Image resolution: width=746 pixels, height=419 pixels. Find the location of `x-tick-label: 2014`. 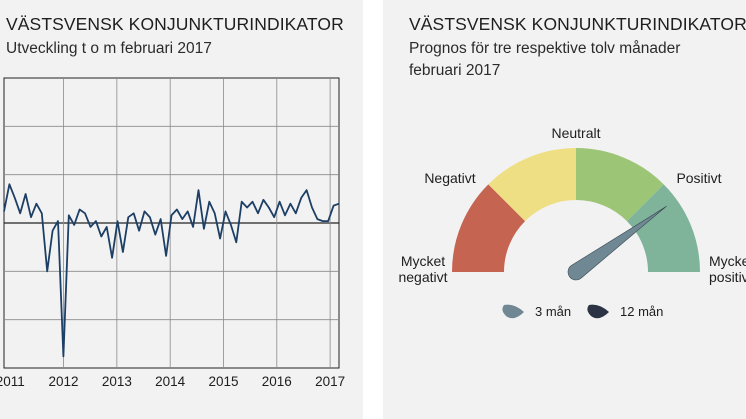

x-tick-label: 2014 is located at coordinates (170, 381).